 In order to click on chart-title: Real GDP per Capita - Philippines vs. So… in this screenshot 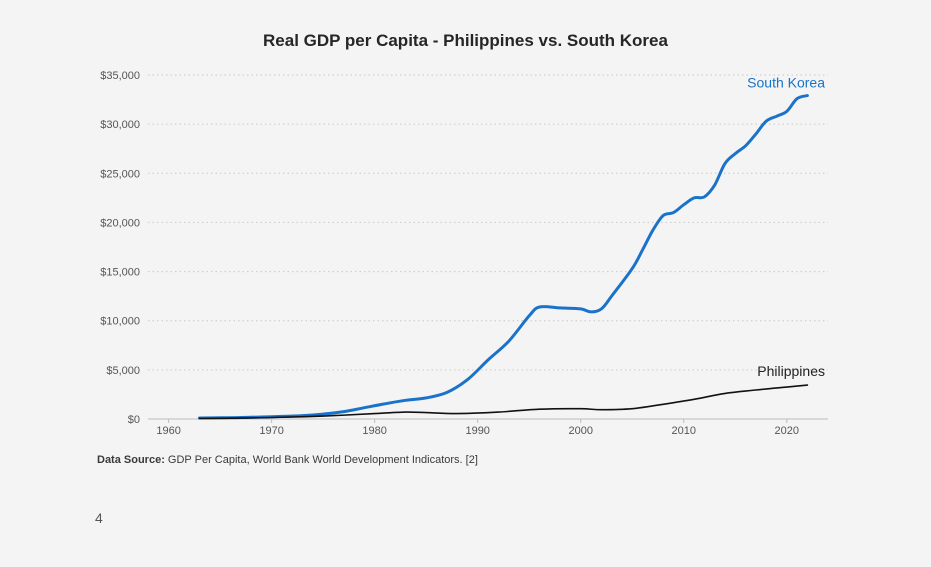, I will do `click(465, 40)`.